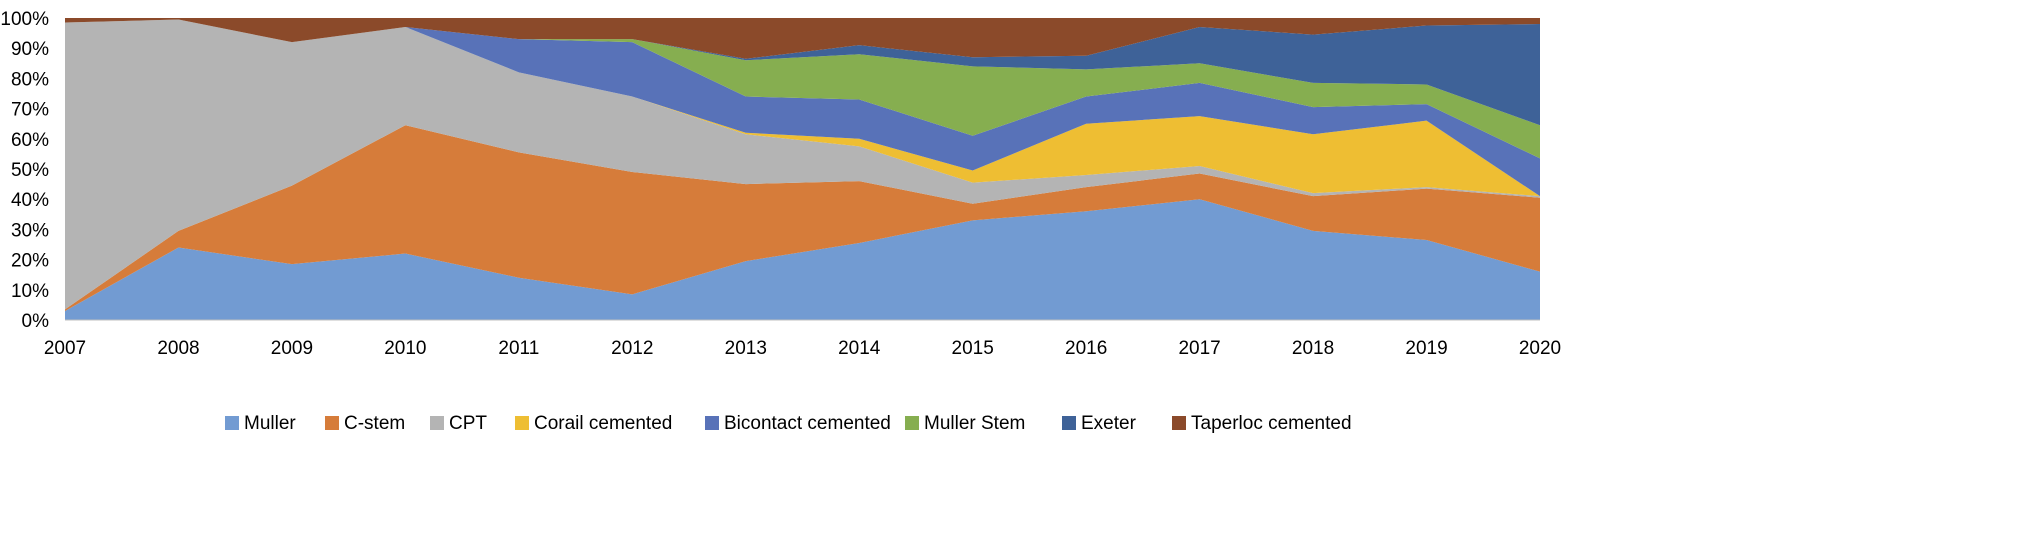 Image resolution: width=2043 pixels, height=535 pixels. I want to click on area-series-exeter, so click(802, 72).